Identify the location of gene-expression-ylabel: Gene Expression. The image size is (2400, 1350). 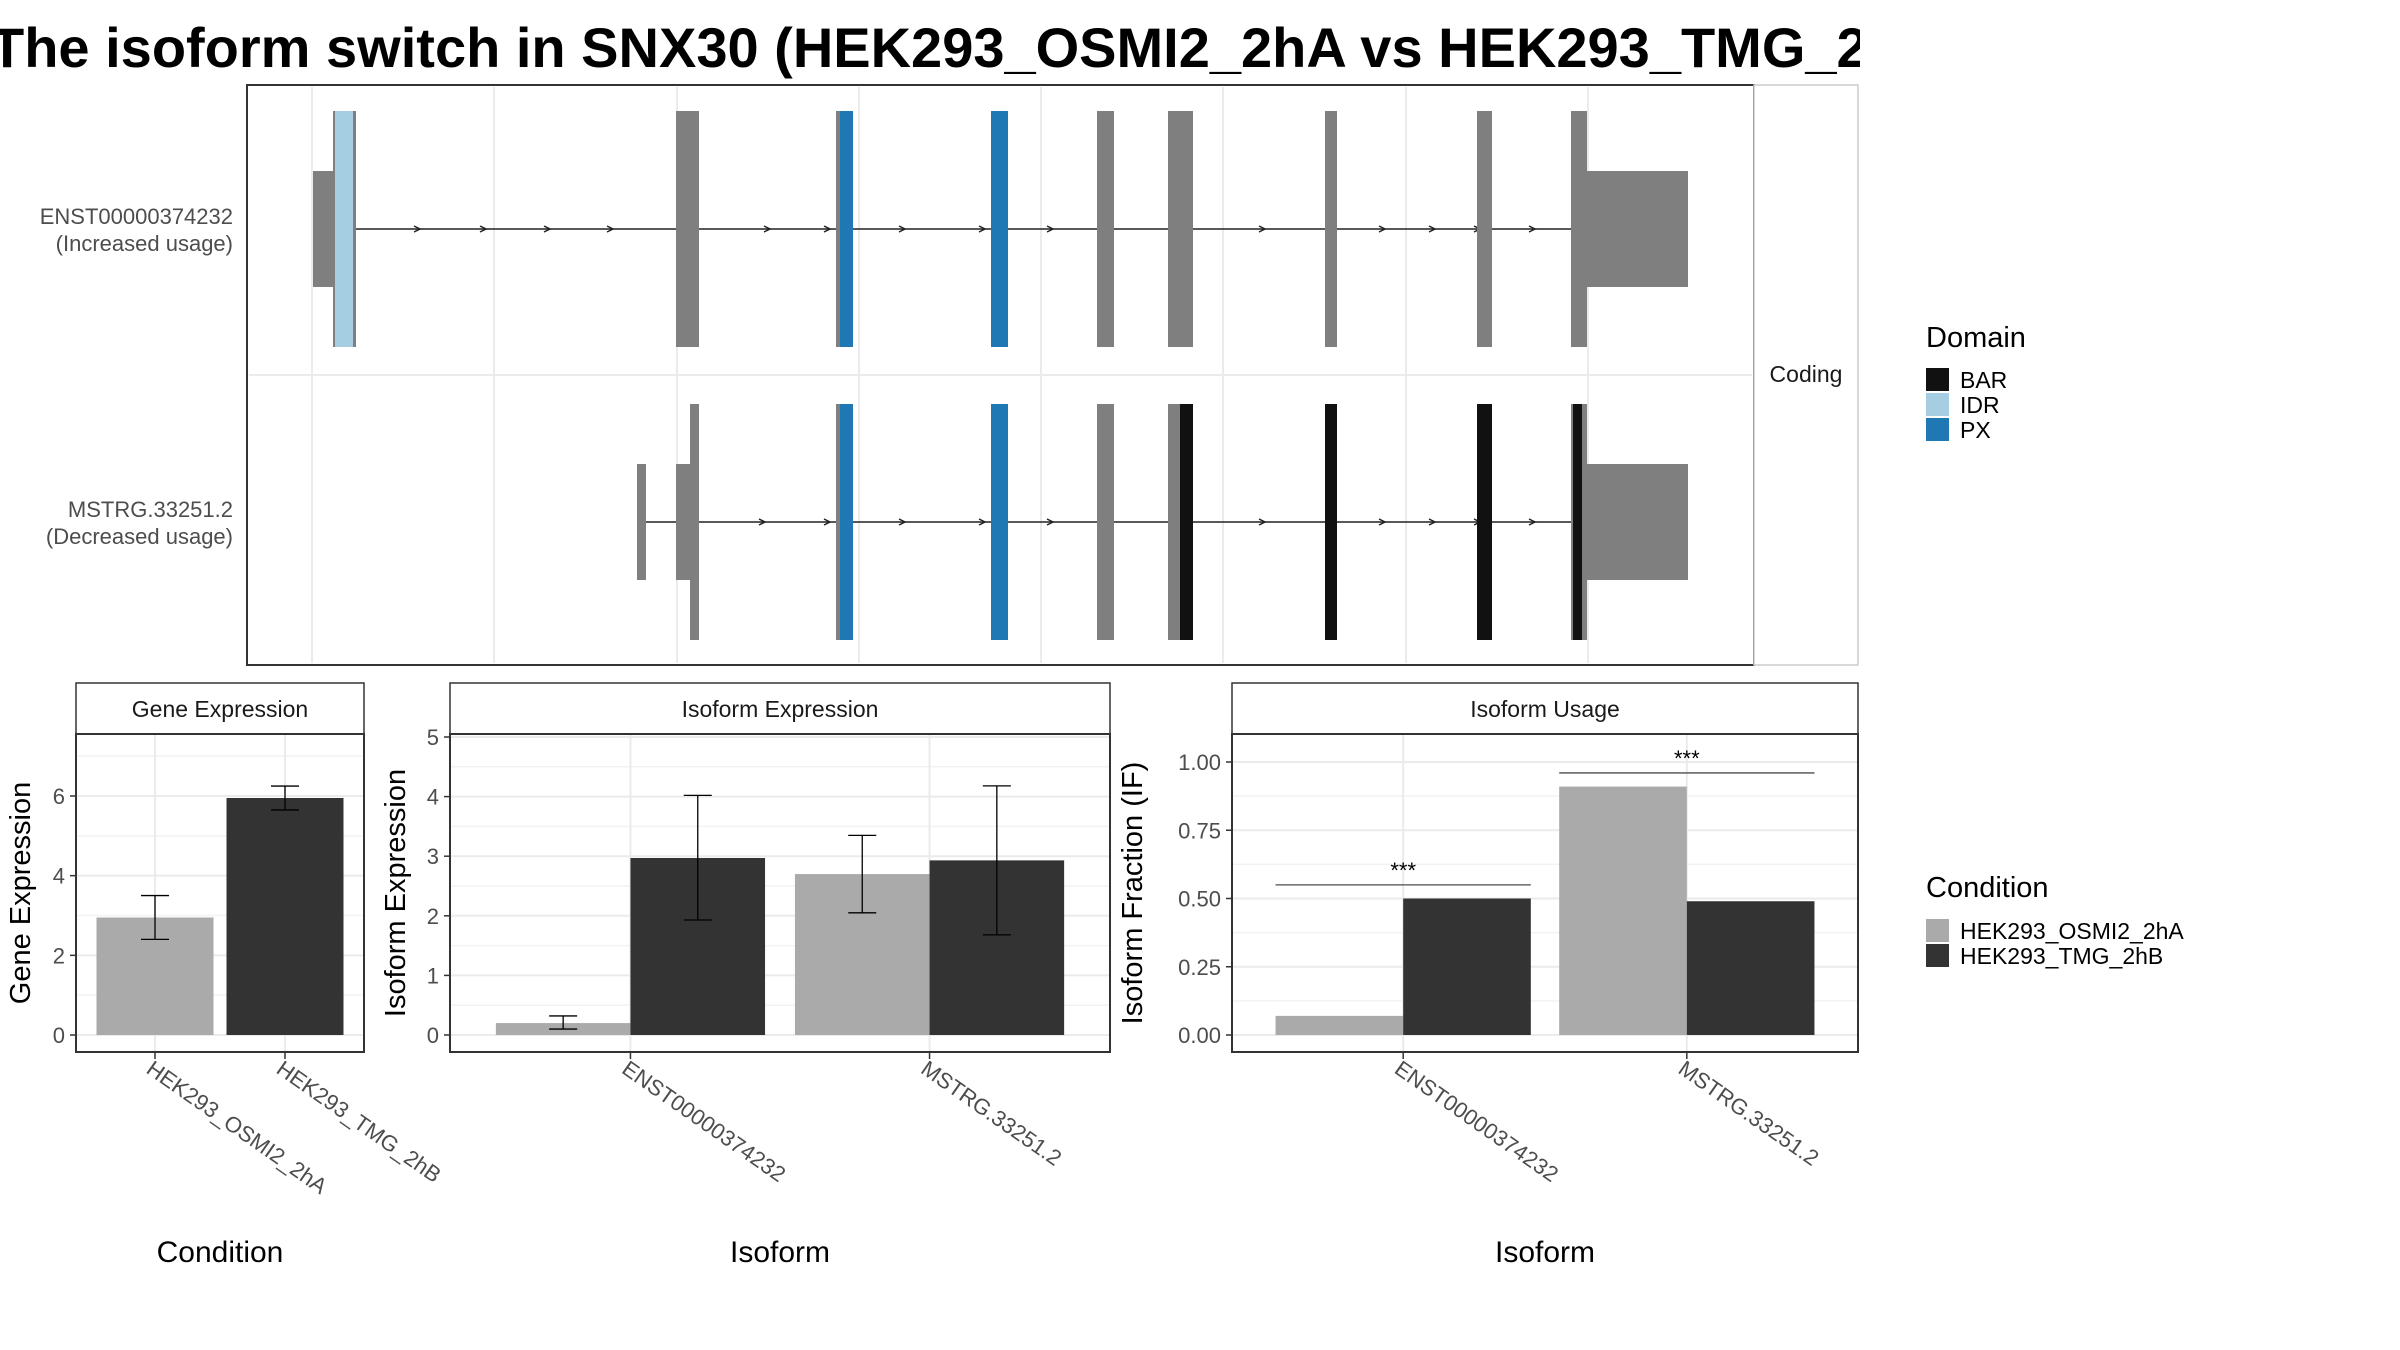
(21, 893).